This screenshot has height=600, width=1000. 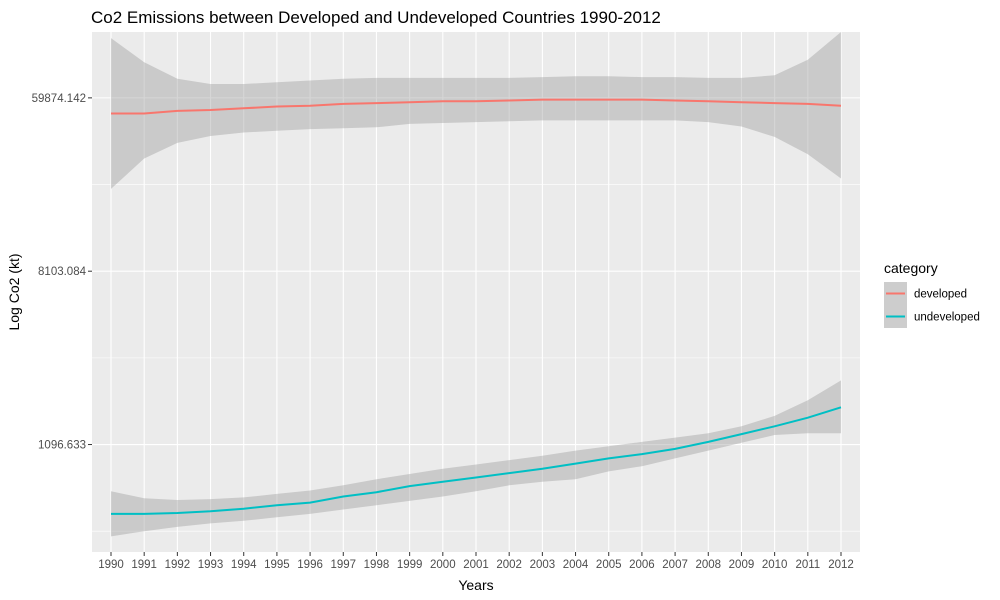 What do you see at coordinates (111, 565) in the screenshot?
I see `x-tick-label: 1990` at bounding box center [111, 565].